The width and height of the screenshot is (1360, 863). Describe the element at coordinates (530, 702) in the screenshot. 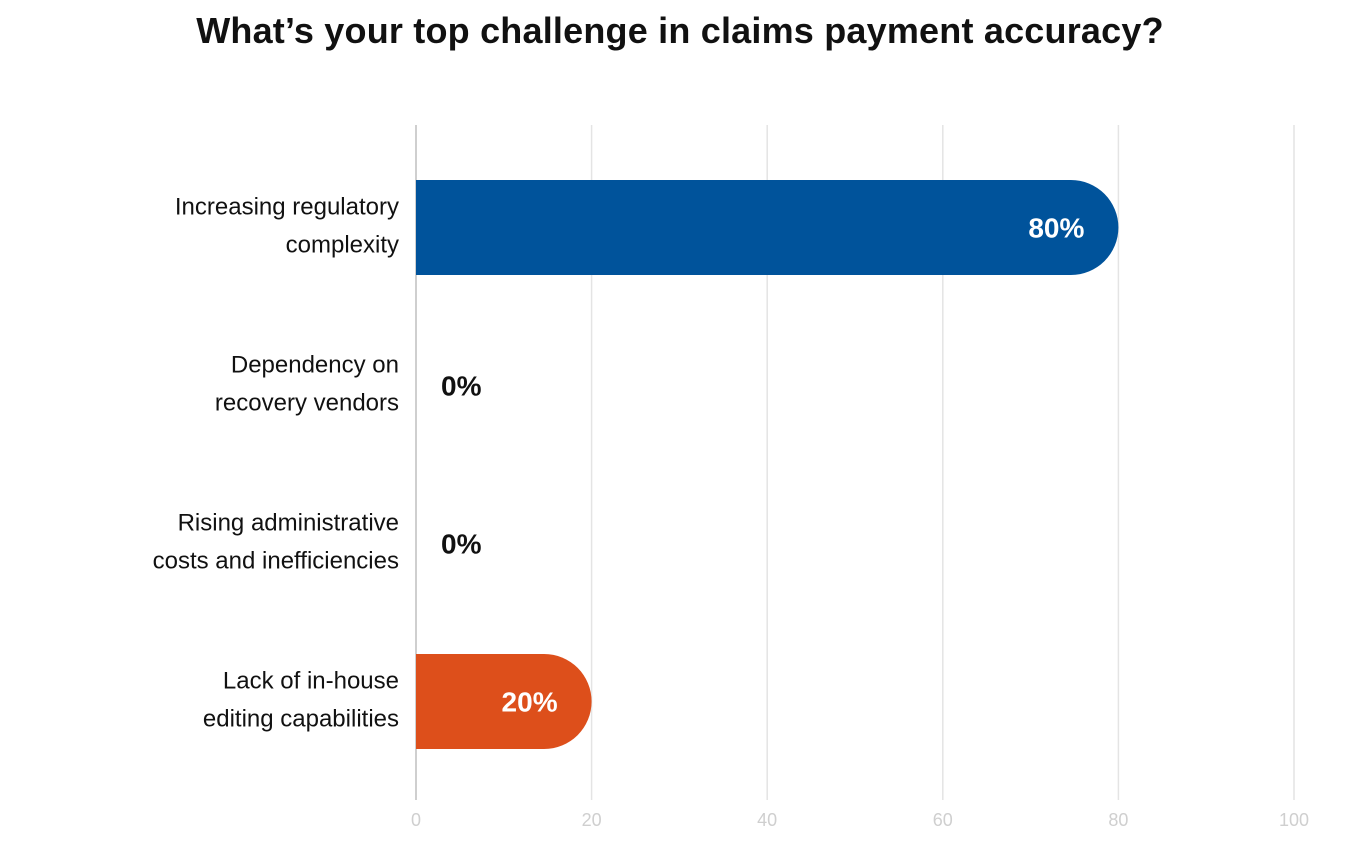

I see `value-label: 20%` at that location.